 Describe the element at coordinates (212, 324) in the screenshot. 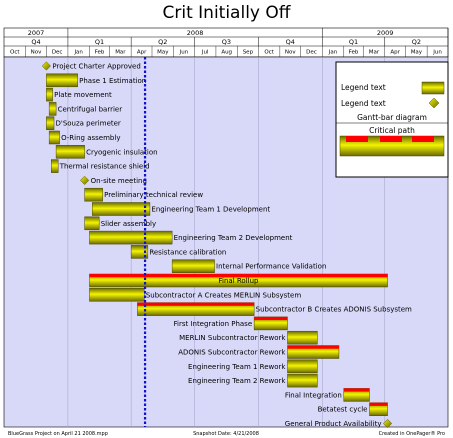

I see `task-label: First Integration Phase` at that location.